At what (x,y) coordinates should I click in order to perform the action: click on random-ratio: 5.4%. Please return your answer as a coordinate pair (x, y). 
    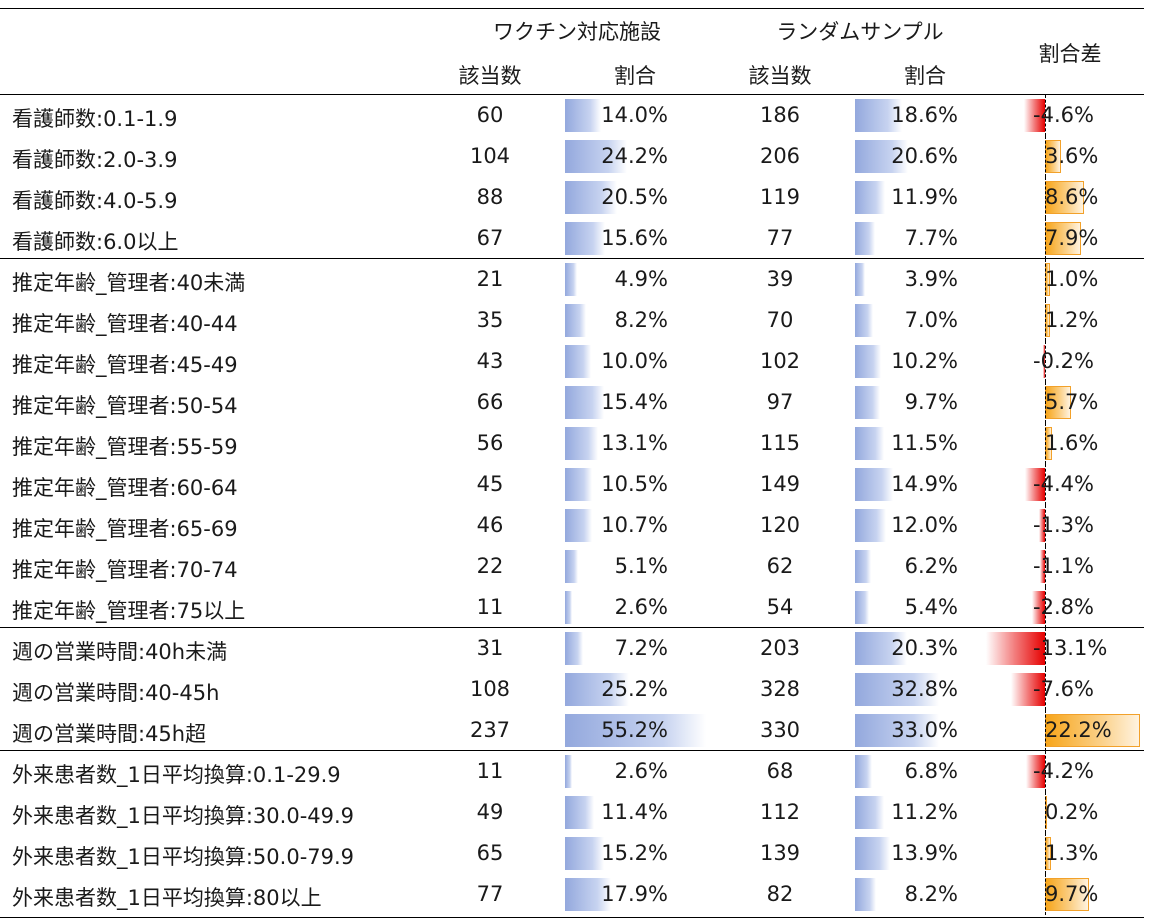
    Looking at the image, I should click on (931, 607).